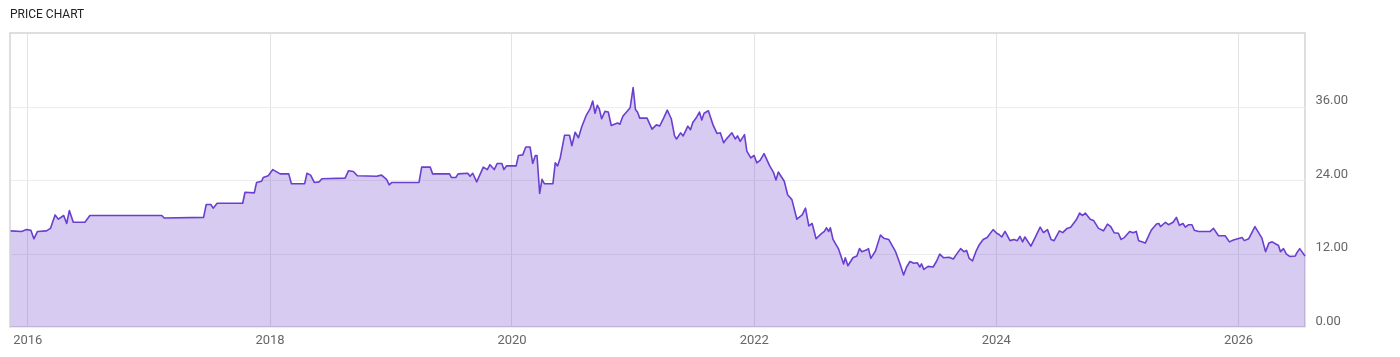  I want to click on x-tick-label: 2020, so click(512, 339).